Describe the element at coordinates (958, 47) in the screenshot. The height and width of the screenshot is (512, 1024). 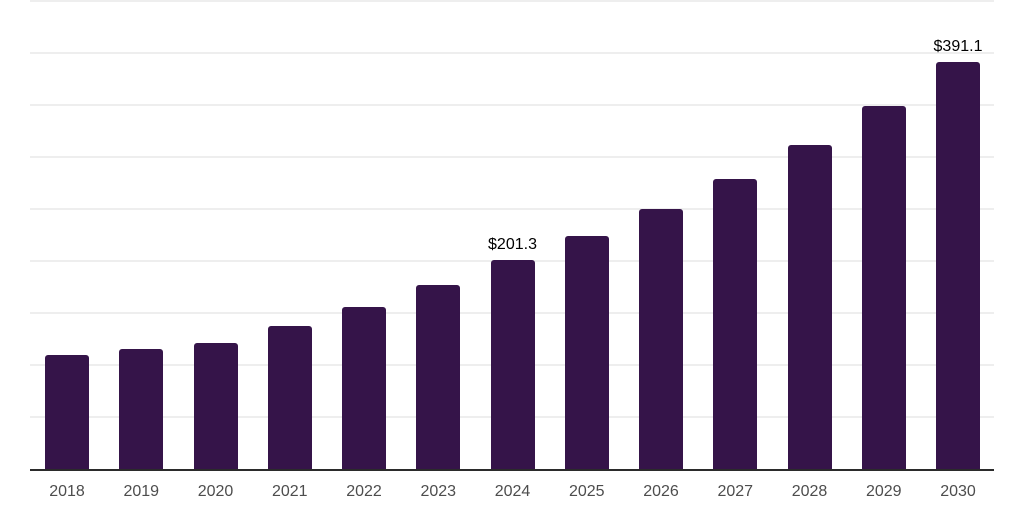
I see `data-label-2030: $391.1` at that location.